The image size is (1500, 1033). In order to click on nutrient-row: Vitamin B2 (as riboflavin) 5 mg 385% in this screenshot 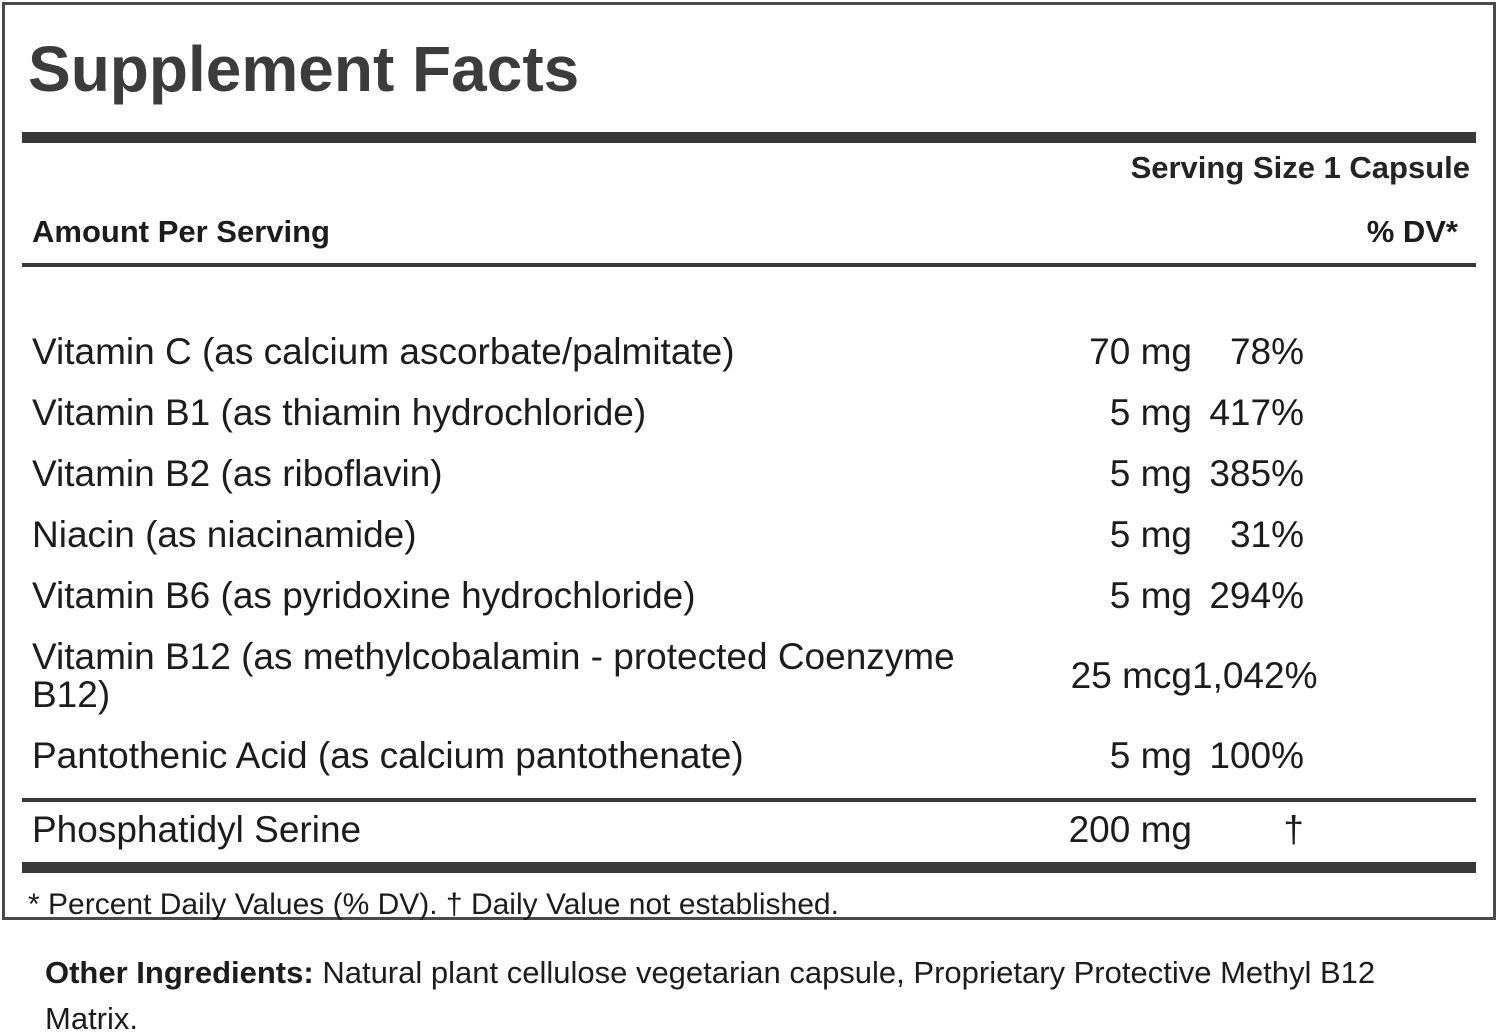, I will do `click(749, 474)`.